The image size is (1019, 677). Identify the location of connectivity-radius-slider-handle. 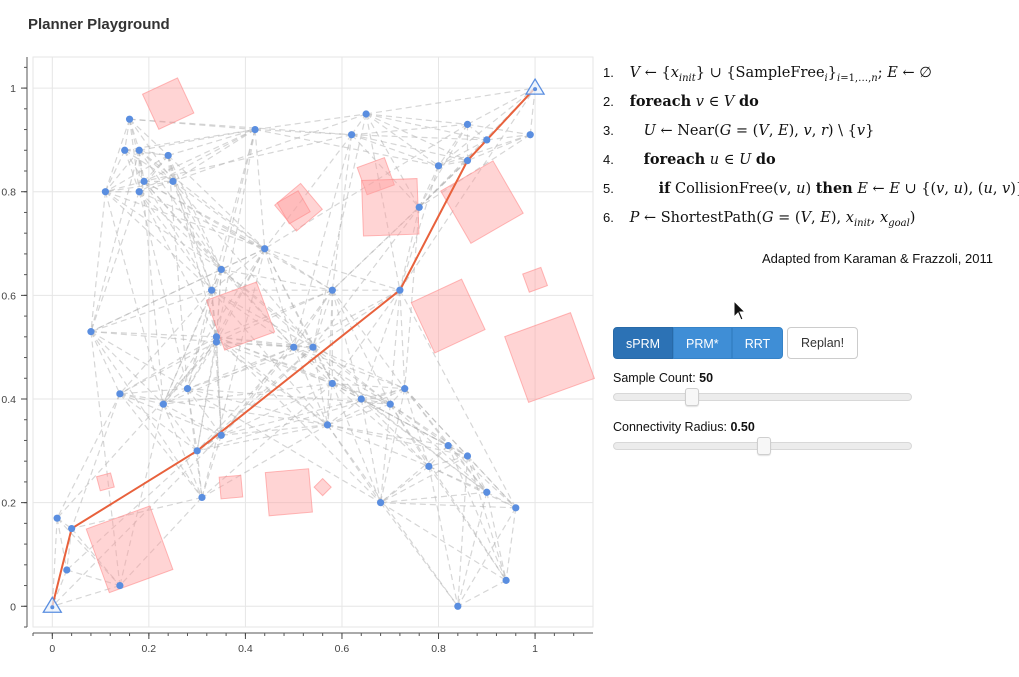
(763, 446).